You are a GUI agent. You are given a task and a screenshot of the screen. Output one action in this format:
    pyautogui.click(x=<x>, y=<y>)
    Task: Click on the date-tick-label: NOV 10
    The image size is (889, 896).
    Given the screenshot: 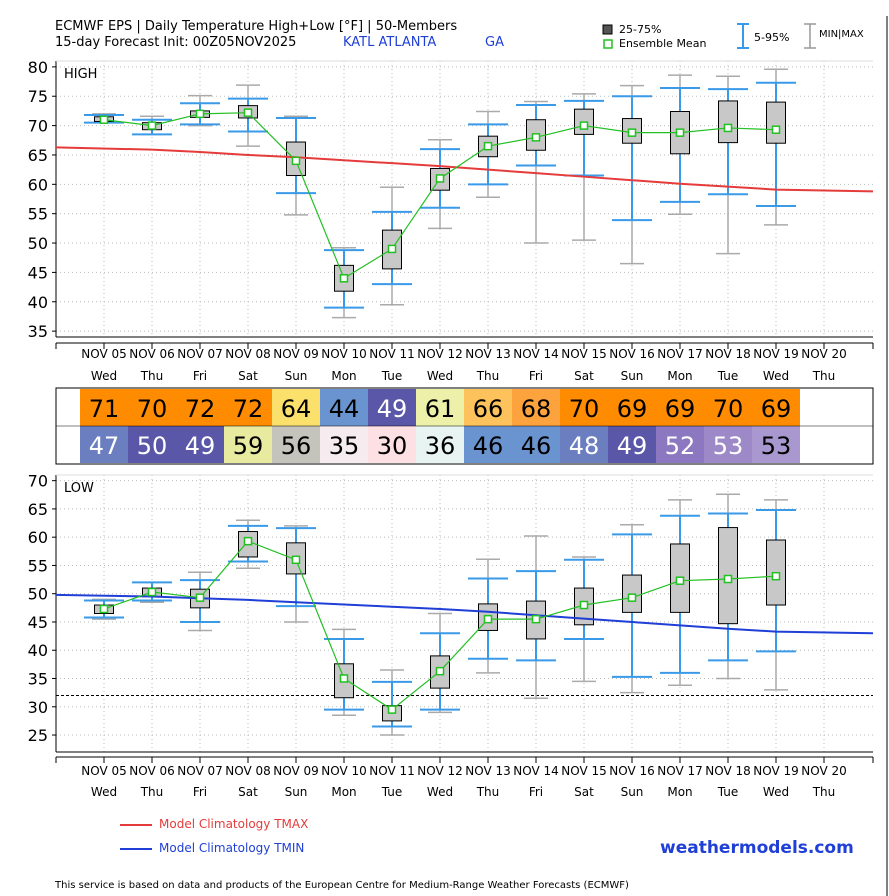 What is the action you would take?
    pyautogui.click(x=344, y=354)
    